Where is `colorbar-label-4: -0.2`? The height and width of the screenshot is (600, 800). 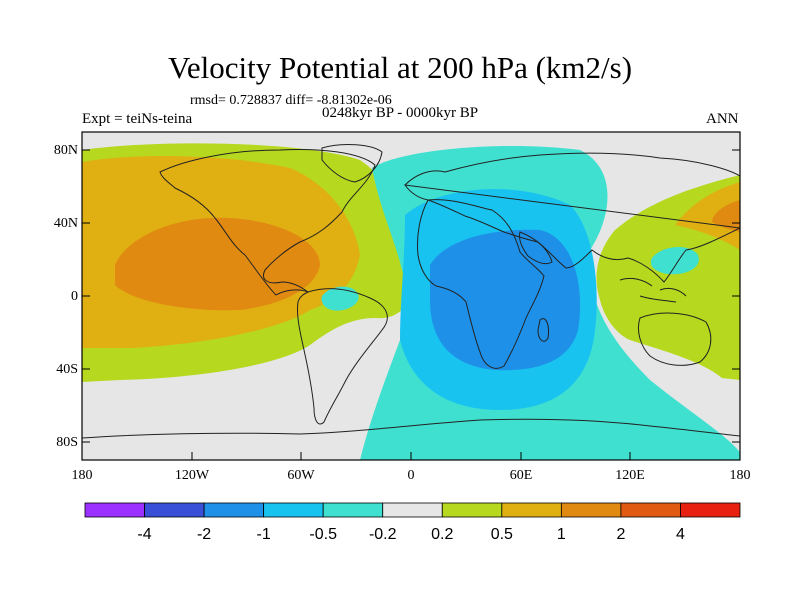
colorbar-label-4: -0.2 is located at coordinates (383, 534).